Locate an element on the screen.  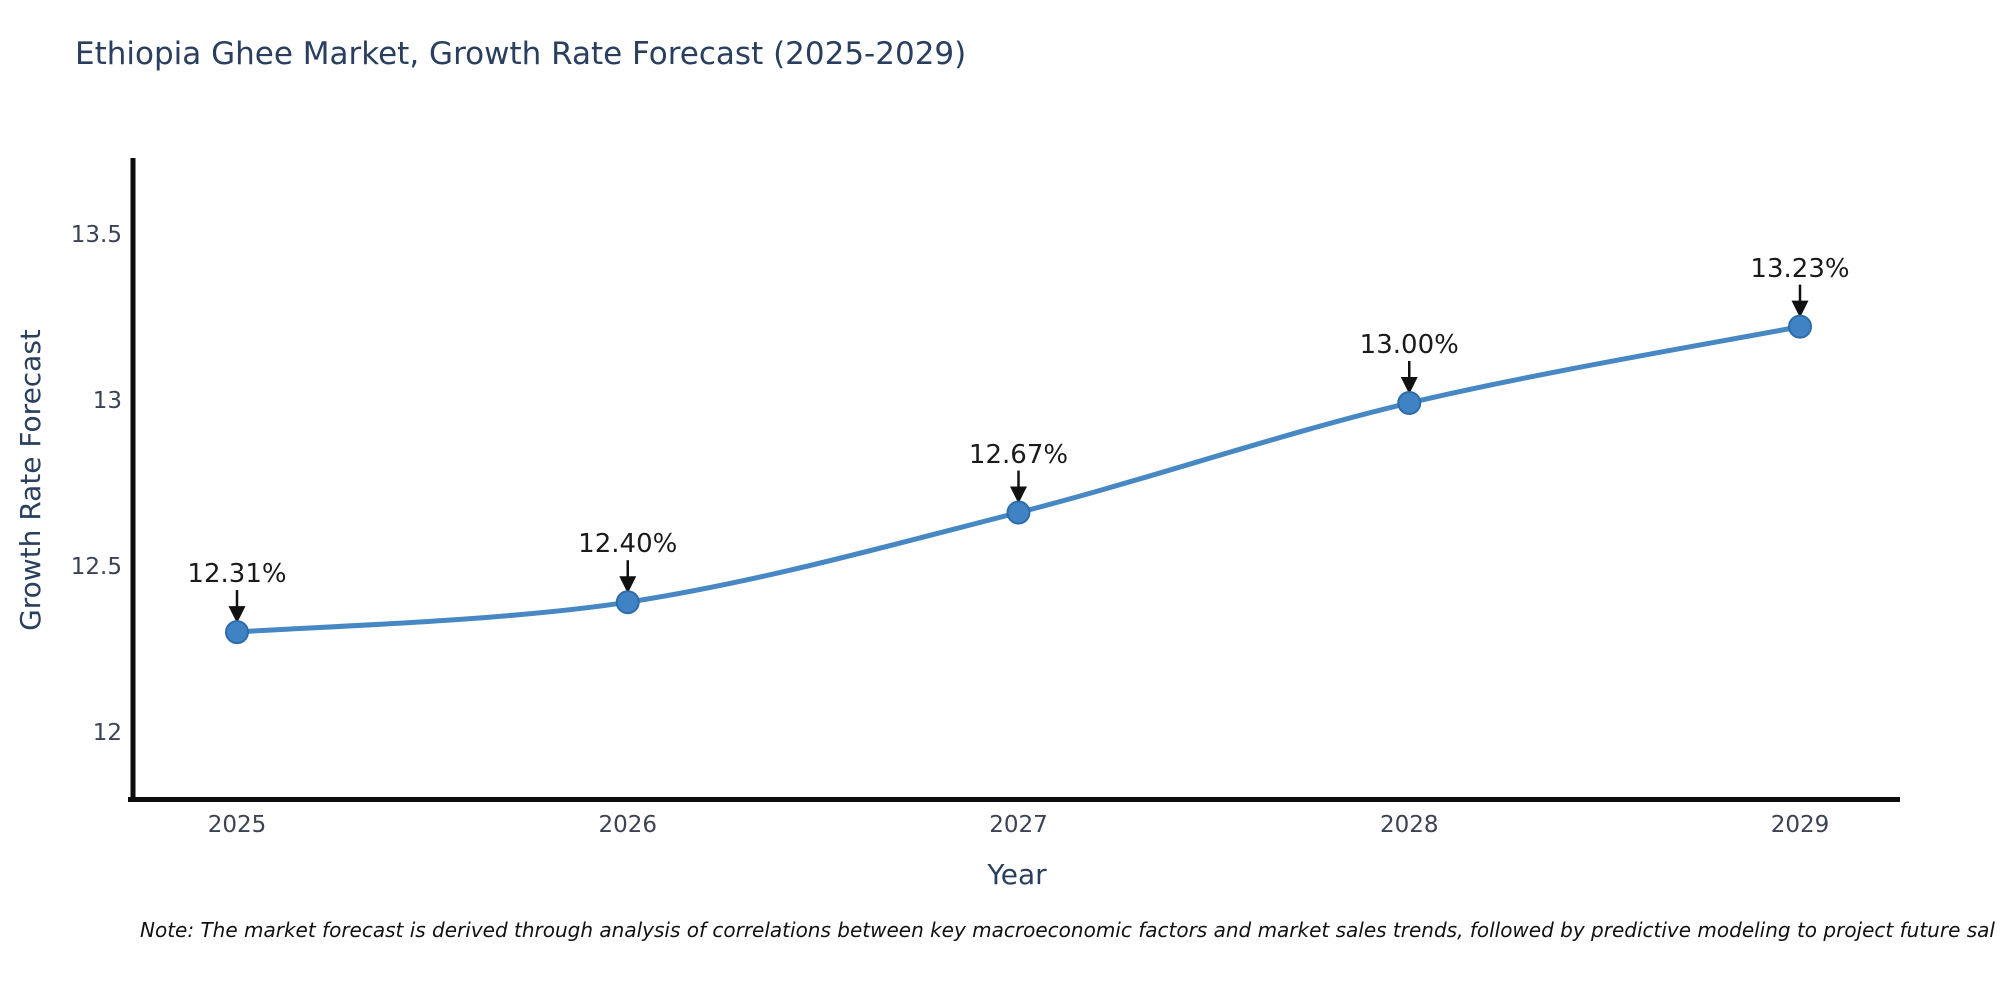
x-tick-label: 2026 is located at coordinates (628, 825).